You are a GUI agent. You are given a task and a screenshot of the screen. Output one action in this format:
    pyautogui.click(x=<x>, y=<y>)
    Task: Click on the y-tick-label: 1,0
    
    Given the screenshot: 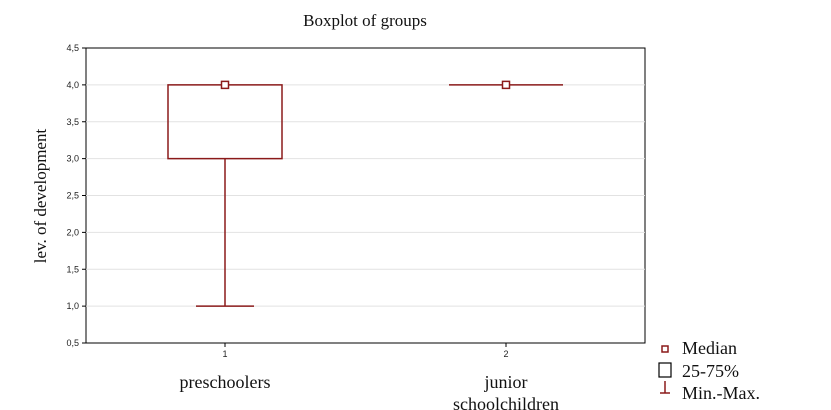 What is the action you would take?
    pyautogui.click(x=72, y=306)
    